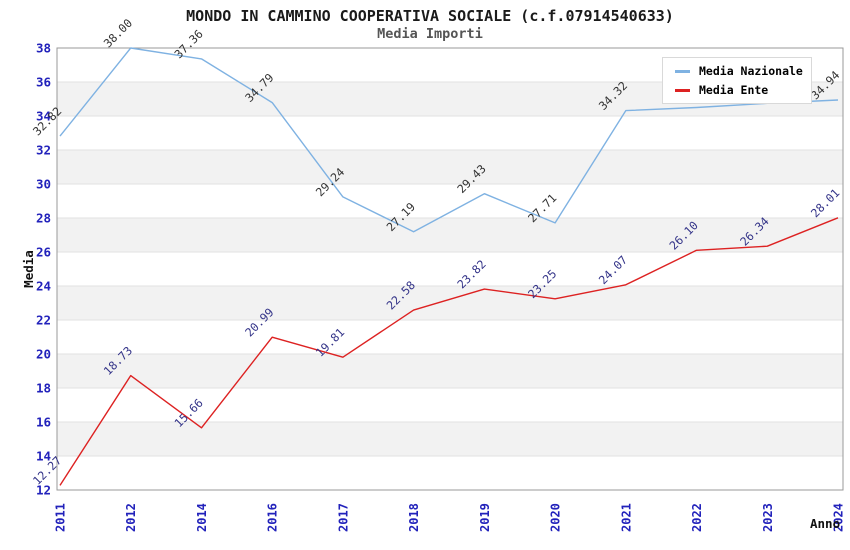 The height and width of the screenshot is (550, 850). I want to click on legend-label-media-ente: Media Ente, so click(734, 90).